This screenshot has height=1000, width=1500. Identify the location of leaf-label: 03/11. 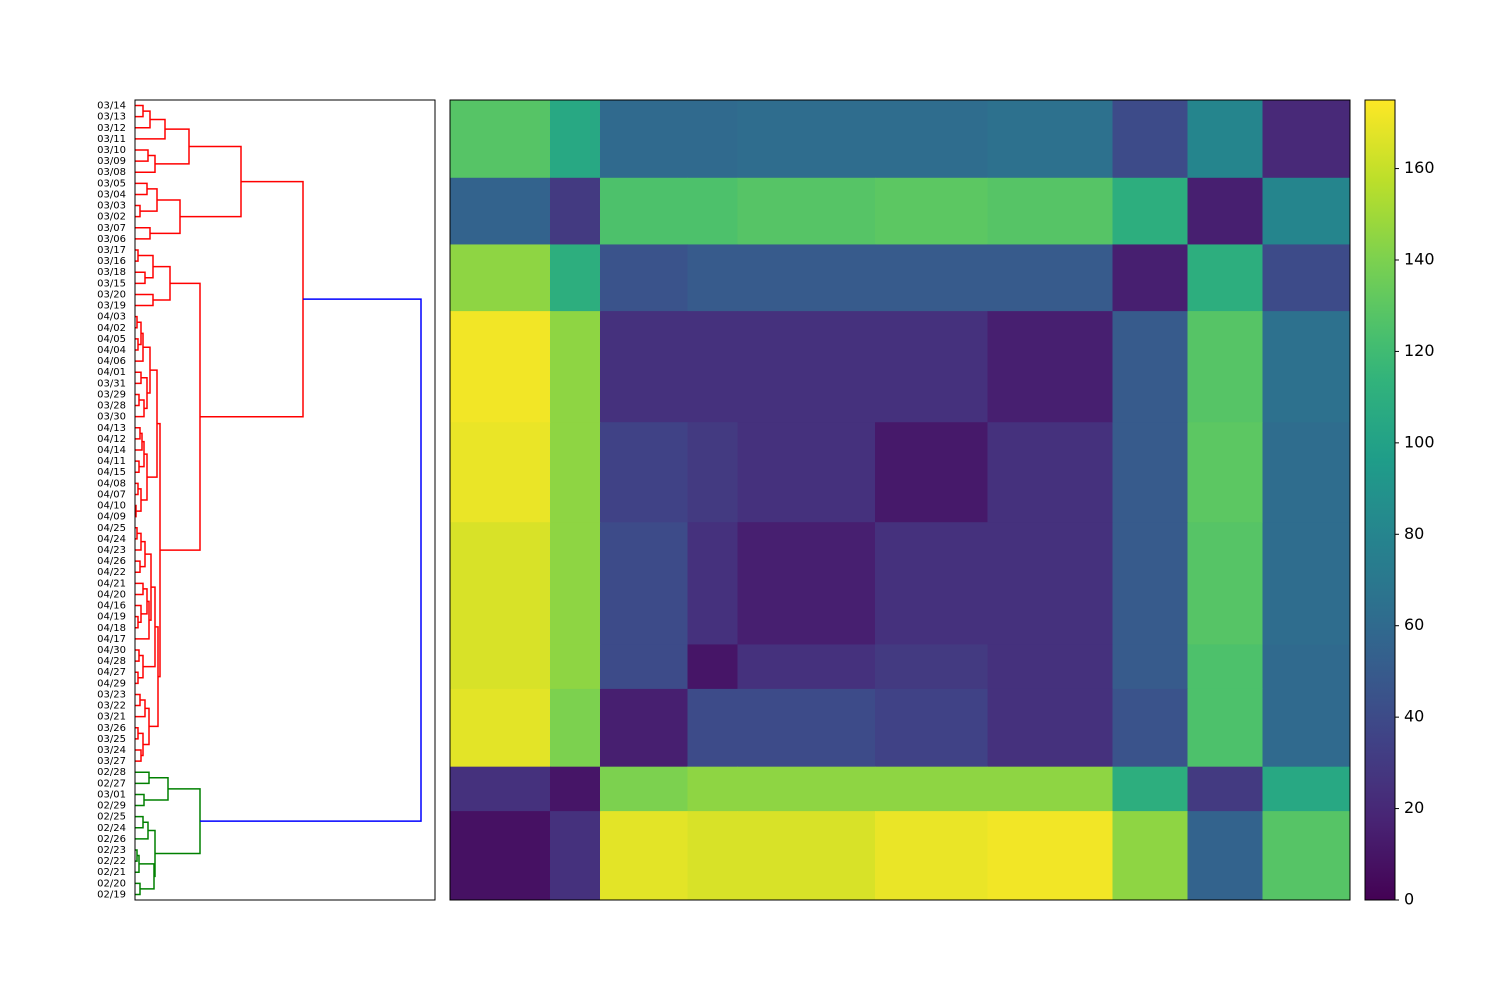
(111, 139).